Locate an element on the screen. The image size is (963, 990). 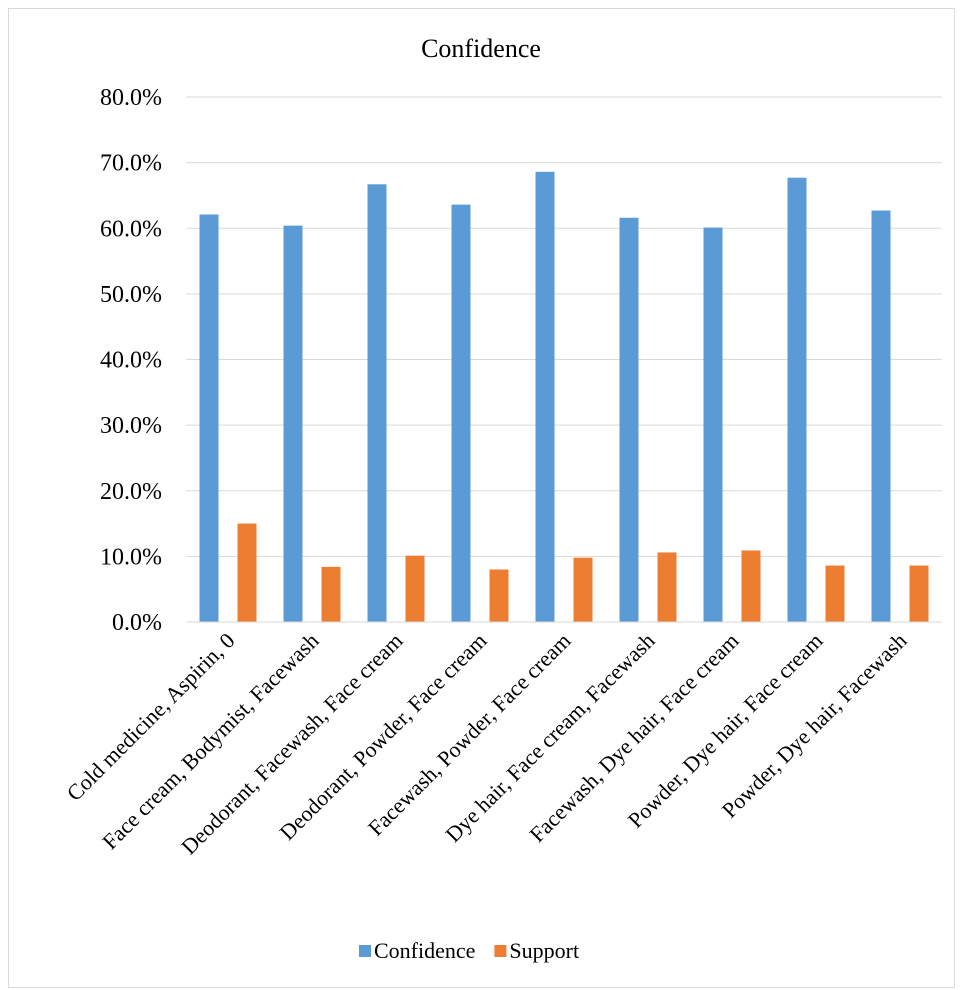
y-tick-label: 80.0% is located at coordinates (131, 98).